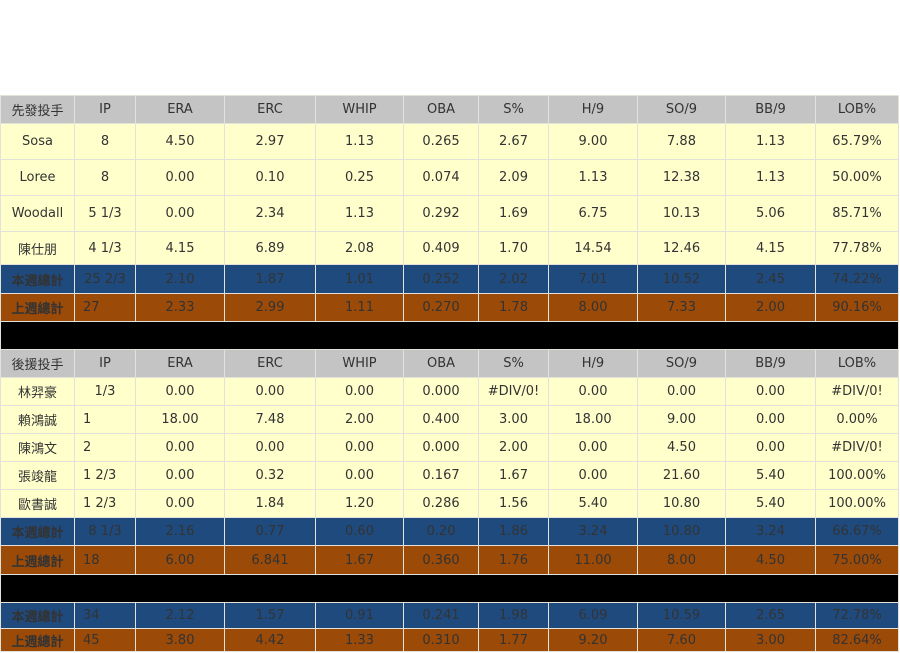 The width and height of the screenshot is (900, 653). Describe the element at coordinates (270, 640) in the screenshot. I see `stat-cell-erc: 4.42` at that location.